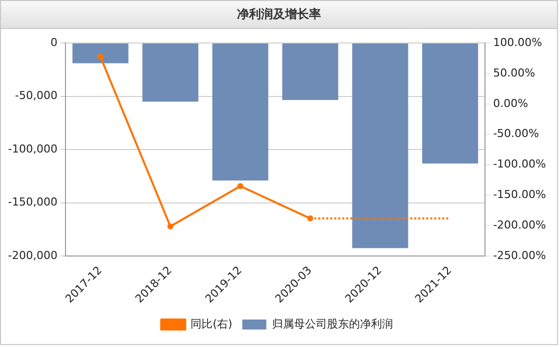 The image size is (560, 347). What do you see at coordinates (33, 255) in the screenshot?
I see `y-tick-label: -200,000` at bounding box center [33, 255].